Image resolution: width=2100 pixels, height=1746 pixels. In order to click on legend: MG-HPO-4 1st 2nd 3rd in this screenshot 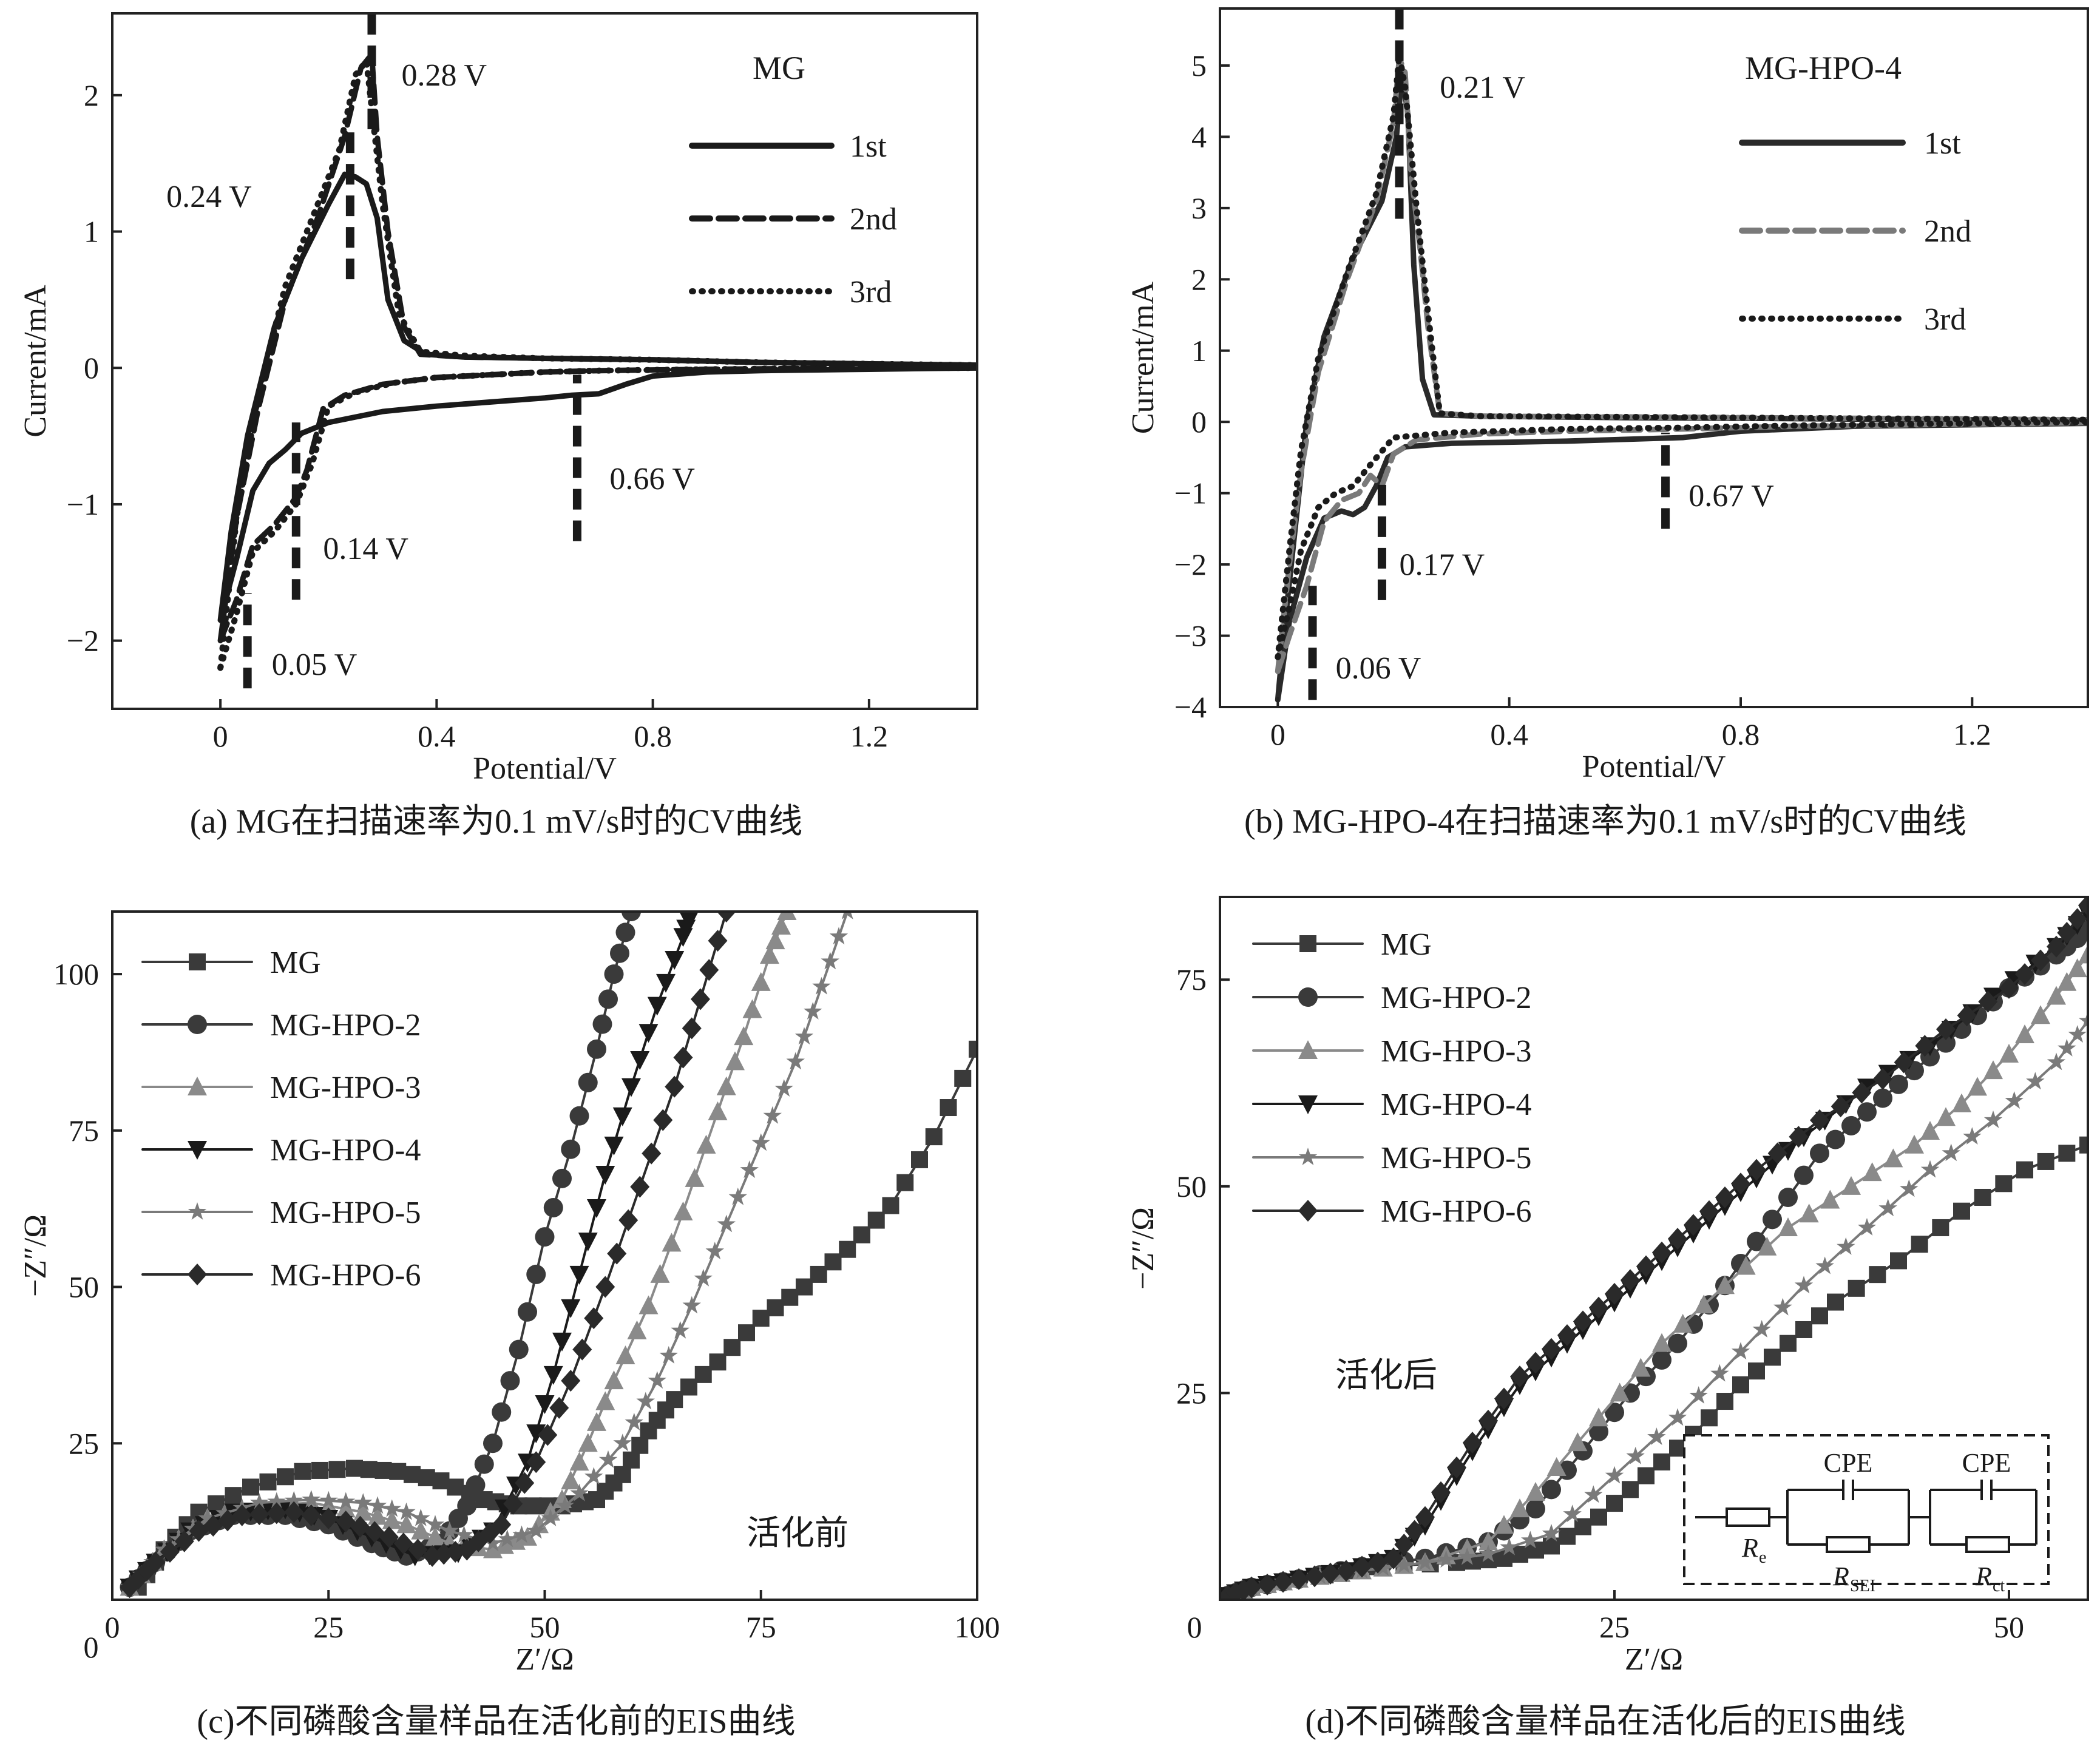, I will do `click(1855, 193)`.